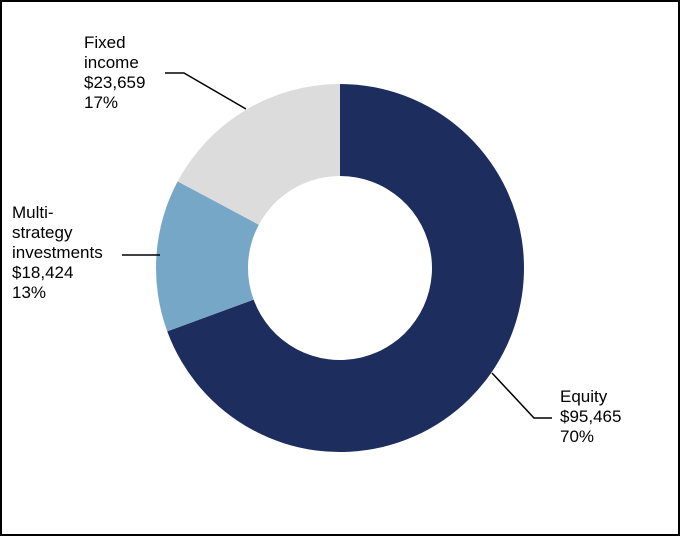 The image size is (680, 536). I want to click on slice-fixed-income, so click(258, 154).